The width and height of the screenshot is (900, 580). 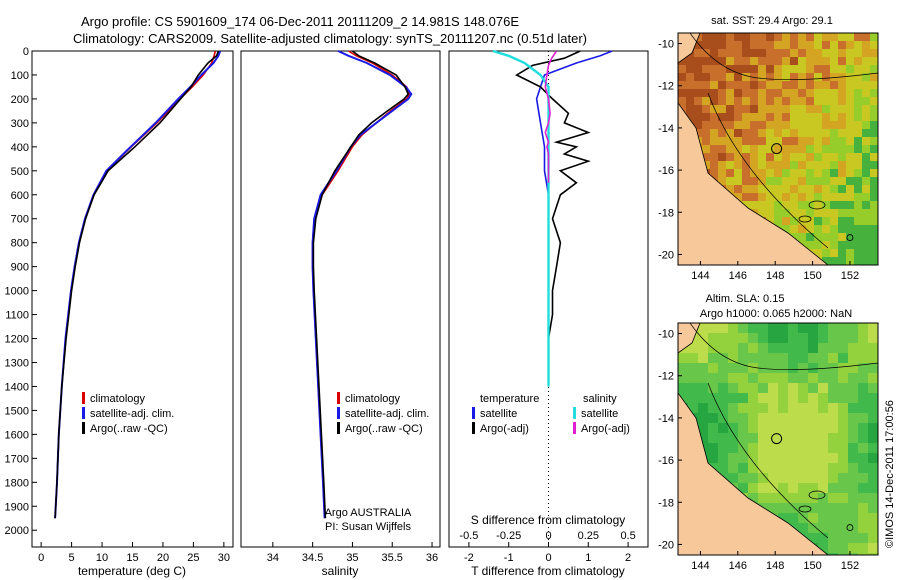 I want to click on lon-tick-label: 146, so click(x=738, y=566).